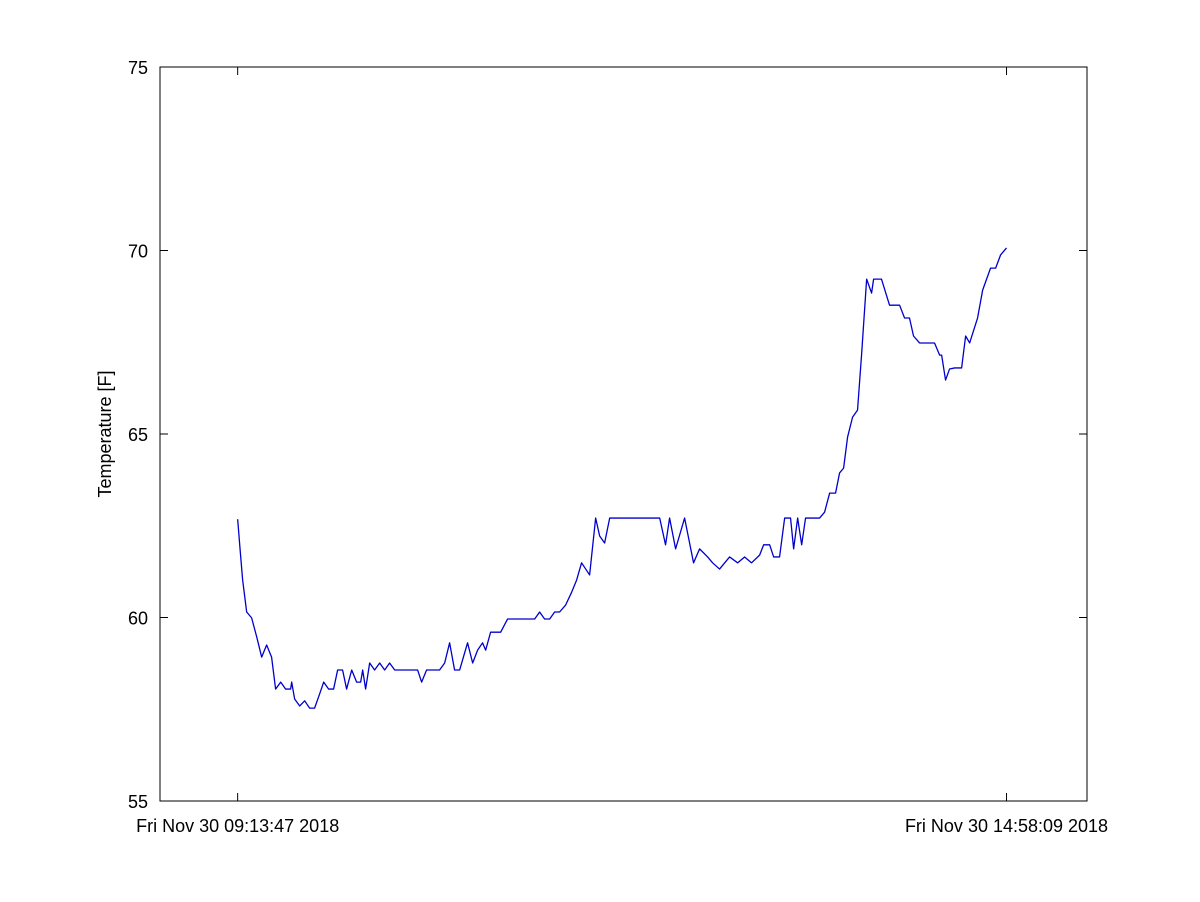 This screenshot has height=902, width=1200. What do you see at coordinates (237, 826) in the screenshot?
I see `x-tick-label: Fri Nov 30 09:13:47 2018` at bounding box center [237, 826].